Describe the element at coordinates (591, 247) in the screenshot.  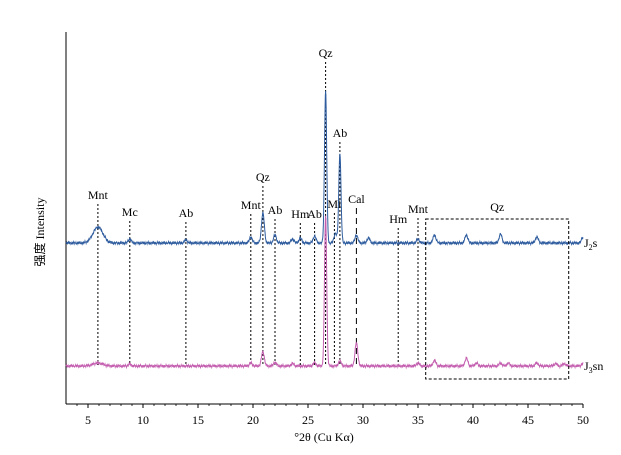
I see `series-label-sub: 2` at that location.